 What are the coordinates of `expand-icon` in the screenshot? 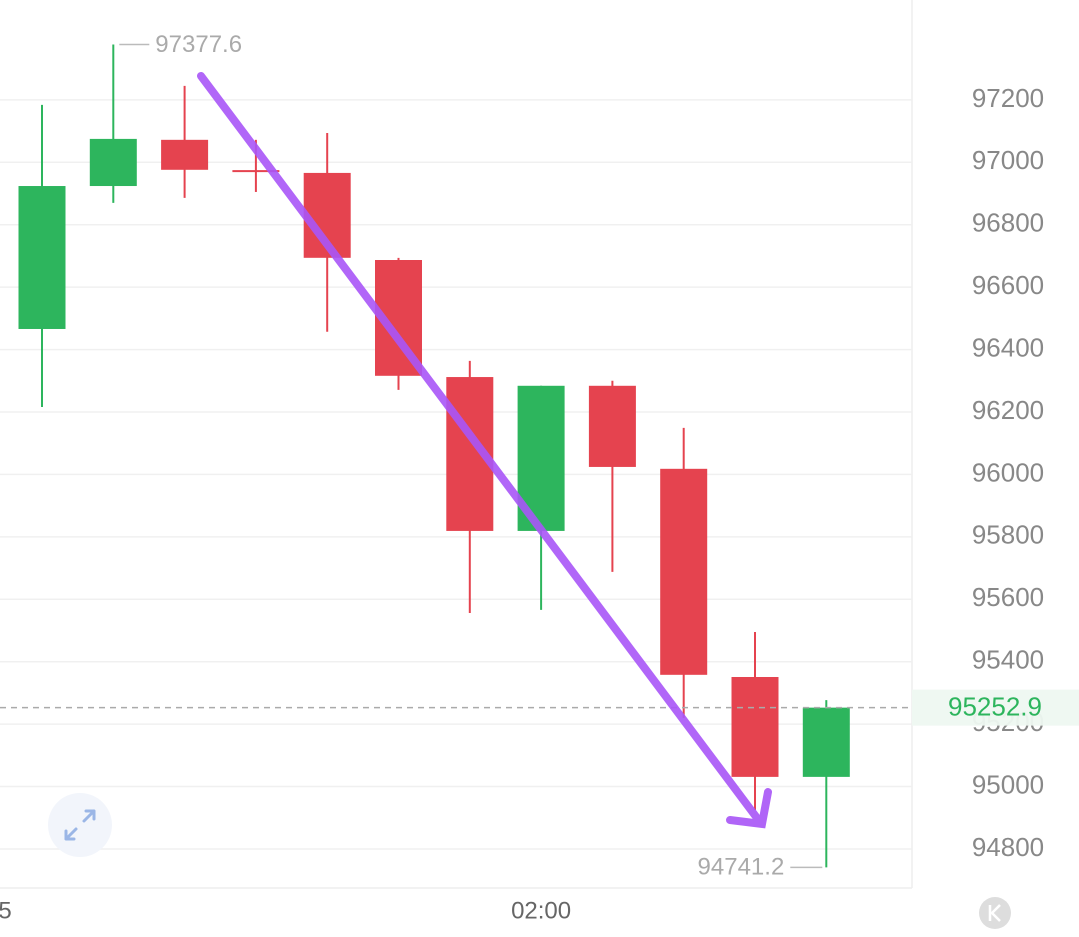 It's located at (80, 825).